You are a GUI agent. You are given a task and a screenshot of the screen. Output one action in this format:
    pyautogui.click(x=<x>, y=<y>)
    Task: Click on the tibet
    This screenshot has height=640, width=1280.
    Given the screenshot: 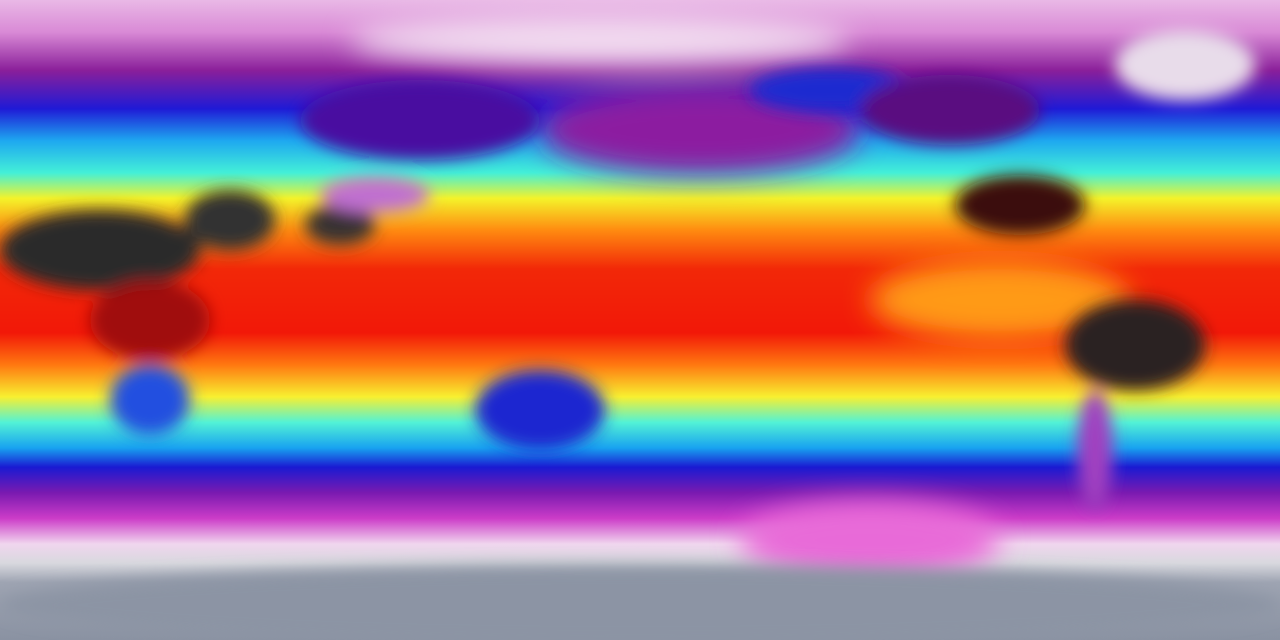 What is the action you would take?
    pyautogui.click(x=375, y=195)
    